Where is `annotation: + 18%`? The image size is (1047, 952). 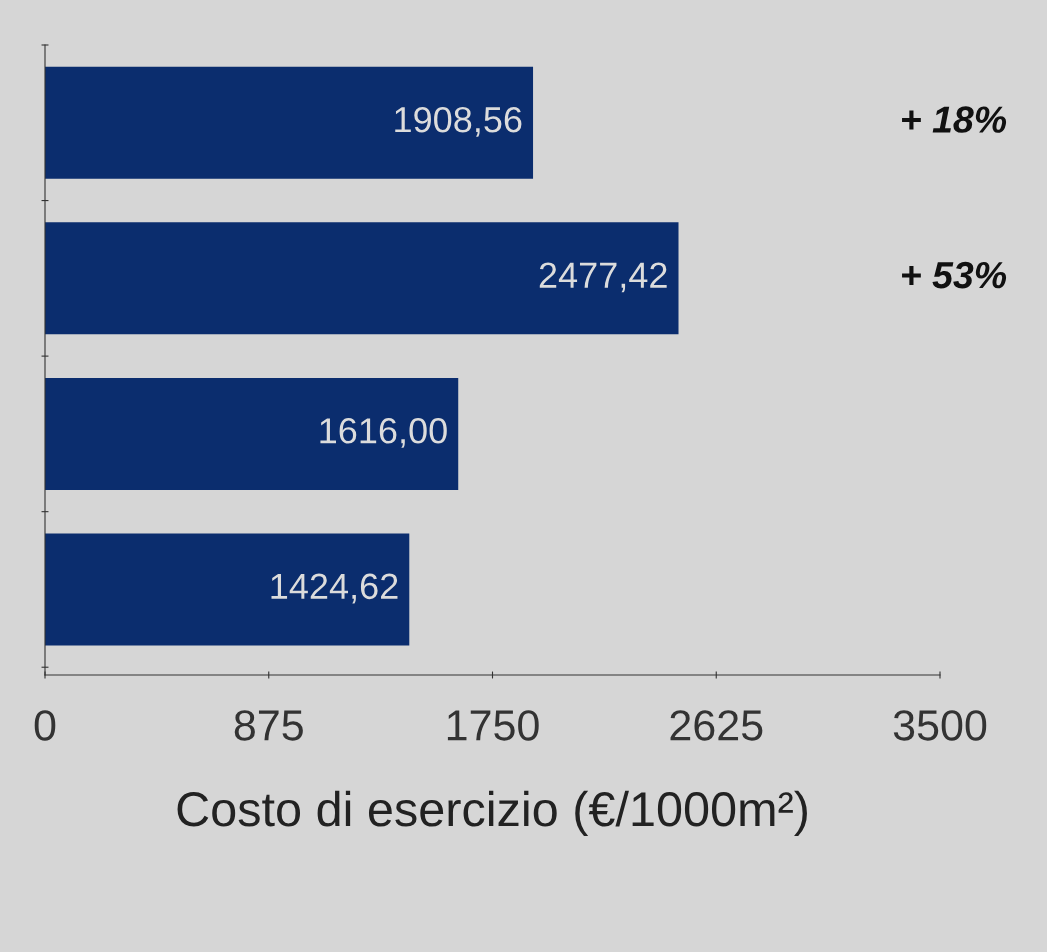
annotation: + 18% is located at coordinates (954, 119).